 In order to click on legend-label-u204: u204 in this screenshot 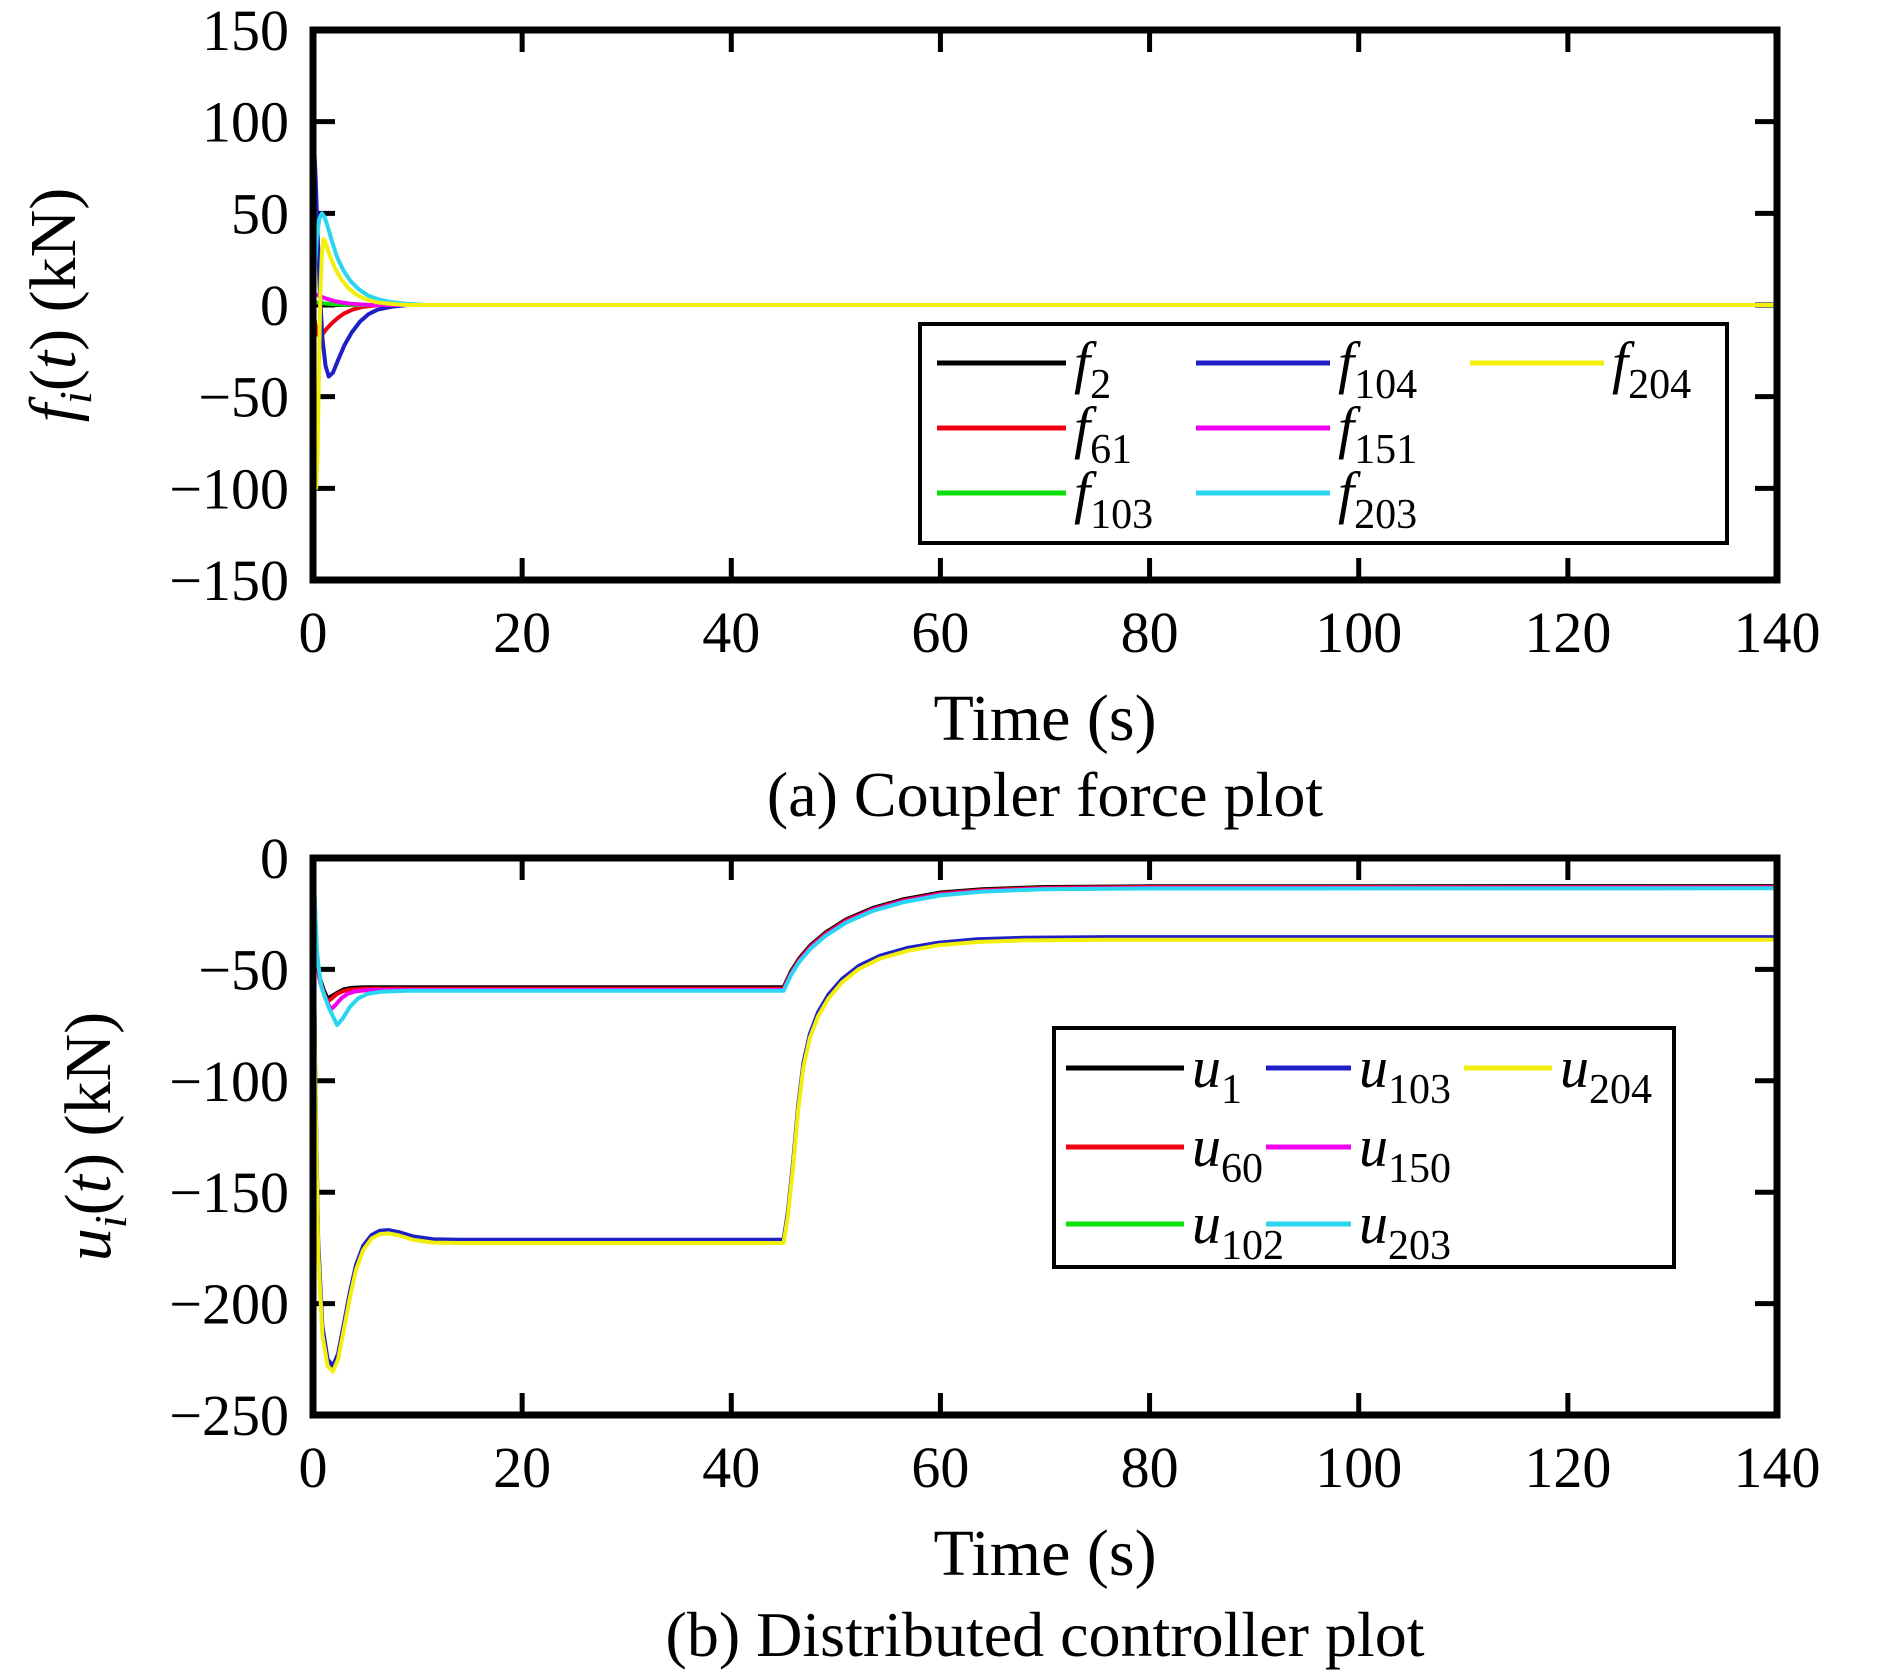, I will do `click(1606, 1074)`.